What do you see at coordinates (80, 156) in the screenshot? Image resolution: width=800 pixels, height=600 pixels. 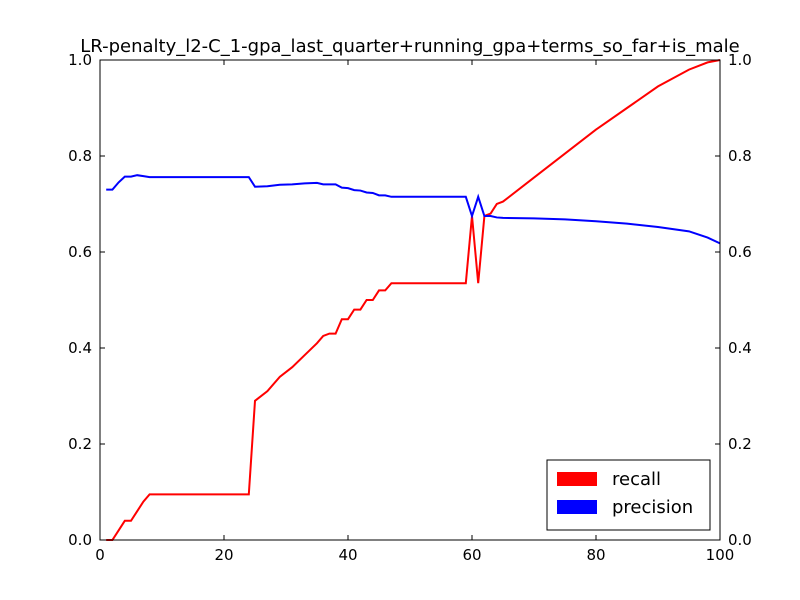 I see `y-tick-label-left: 0.8` at bounding box center [80, 156].